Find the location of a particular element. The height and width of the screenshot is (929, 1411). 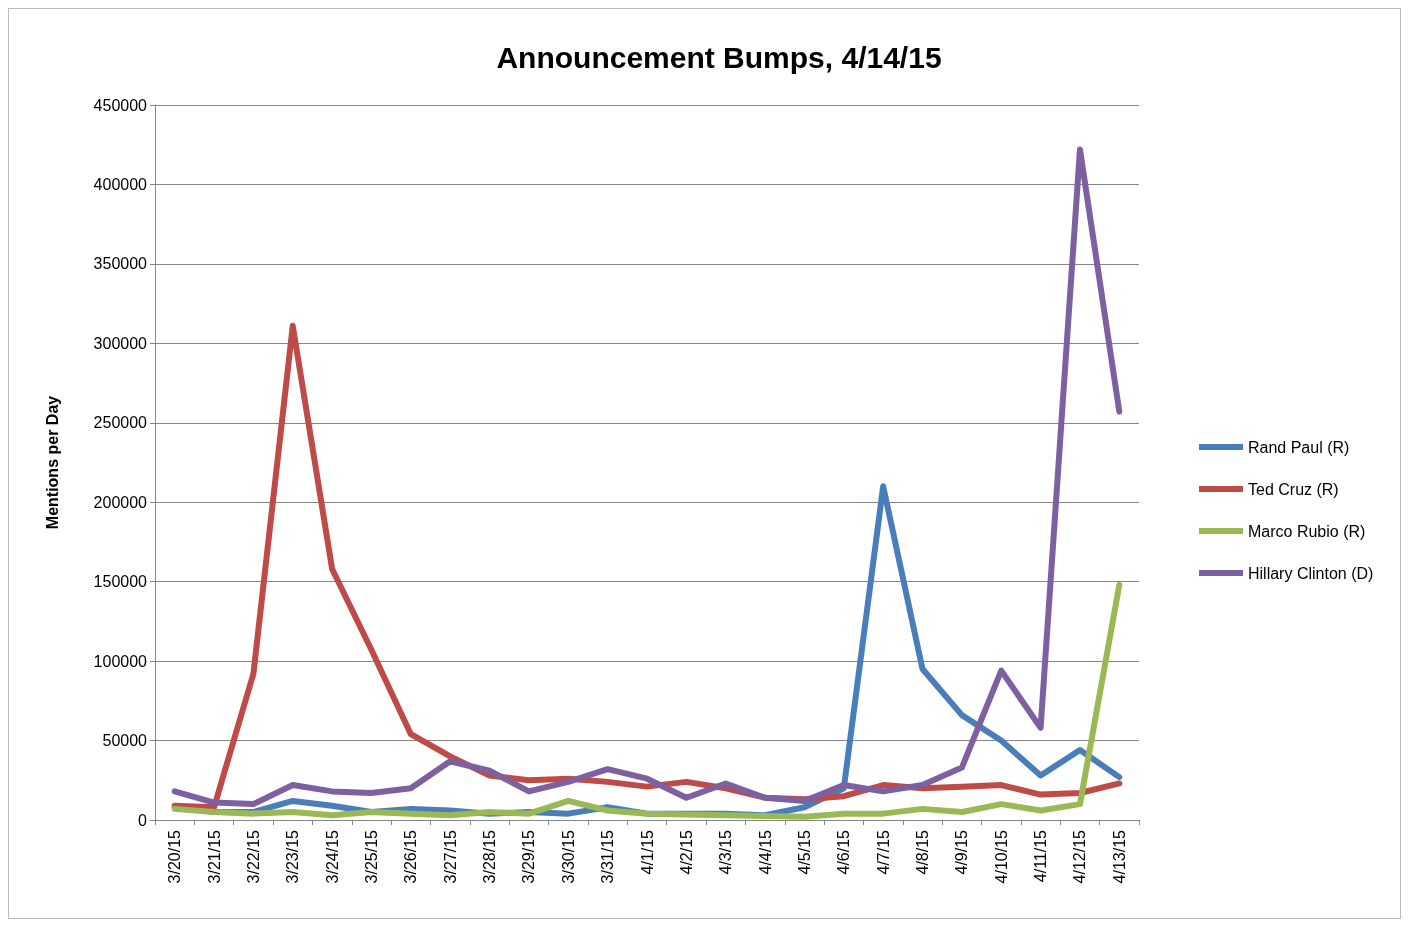

y-tick-label: 350000 is located at coordinates (120, 264).